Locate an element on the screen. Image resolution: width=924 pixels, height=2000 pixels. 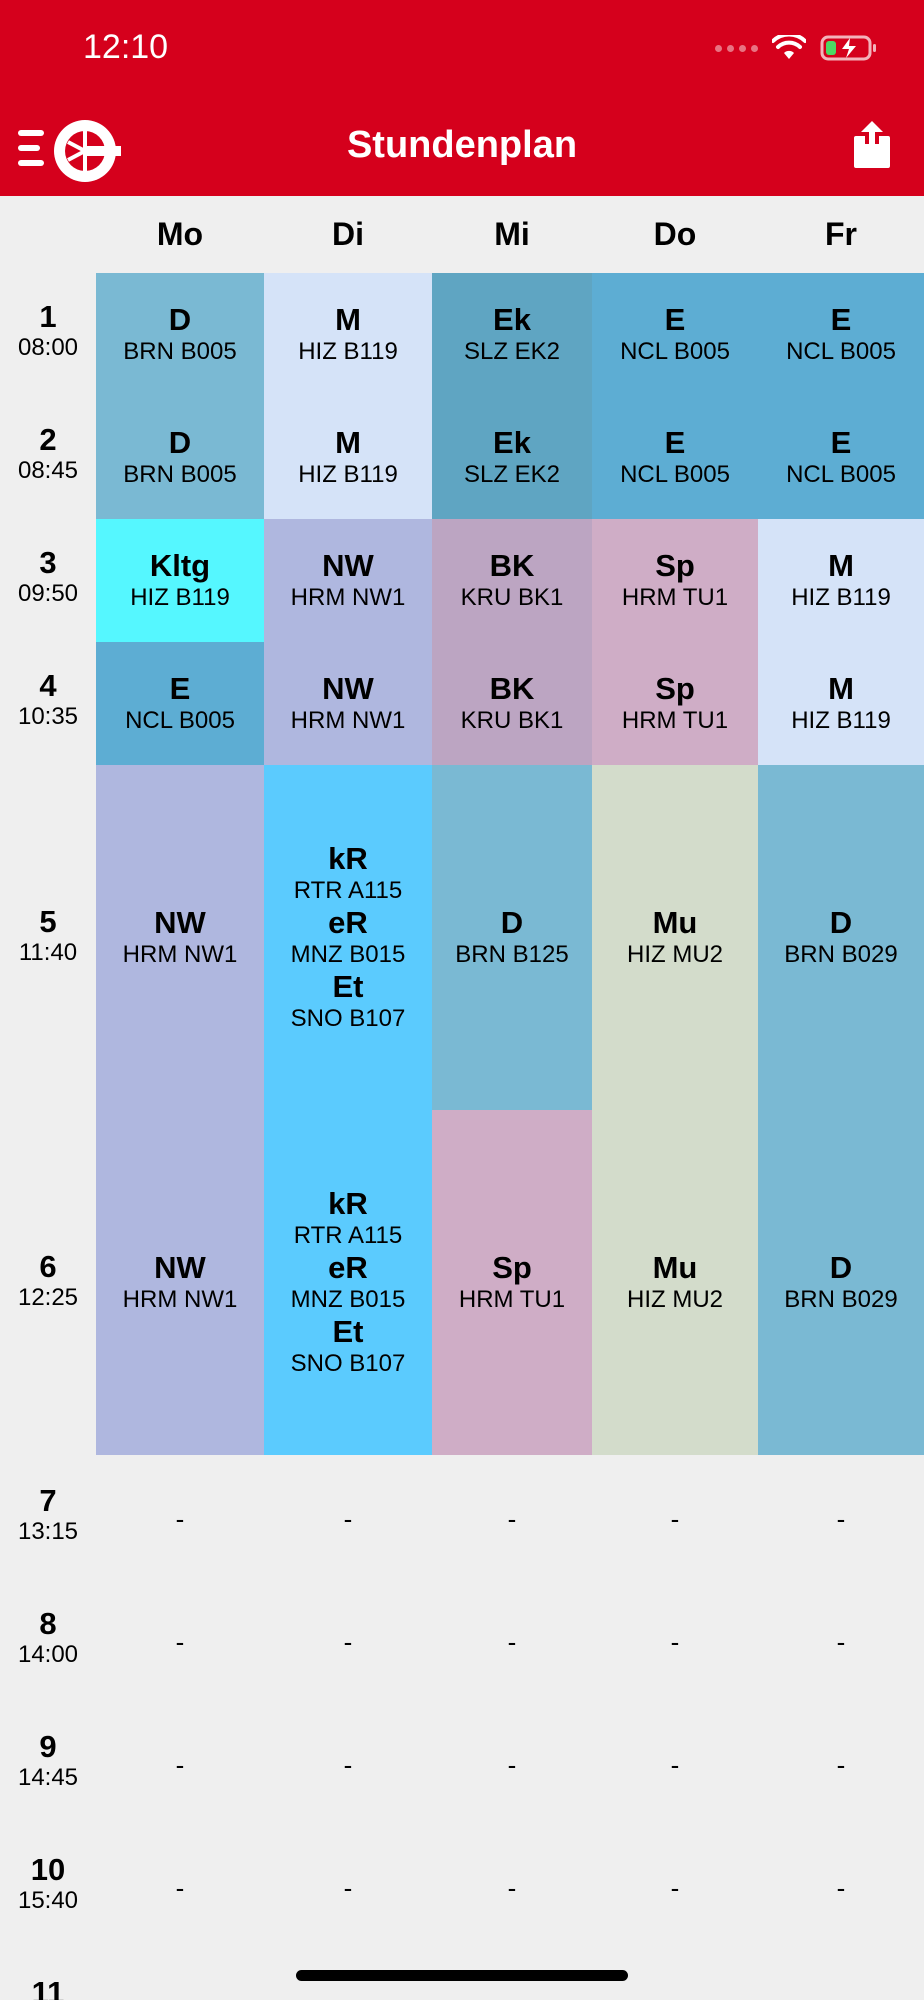
lesson-mo-3: Kltg HIZ B119 is located at coordinates (180, 580).